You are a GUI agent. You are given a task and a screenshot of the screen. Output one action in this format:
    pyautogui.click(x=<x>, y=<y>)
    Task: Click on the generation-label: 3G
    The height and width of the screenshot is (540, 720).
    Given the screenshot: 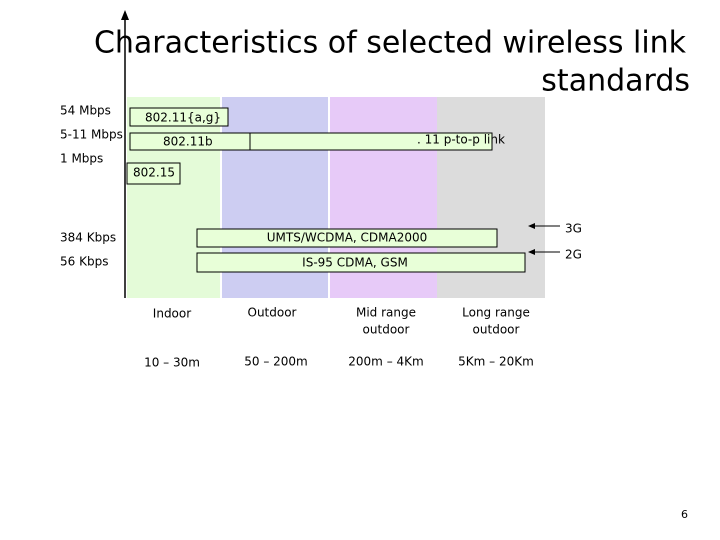 What is the action you would take?
    pyautogui.click(x=573, y=229)
    